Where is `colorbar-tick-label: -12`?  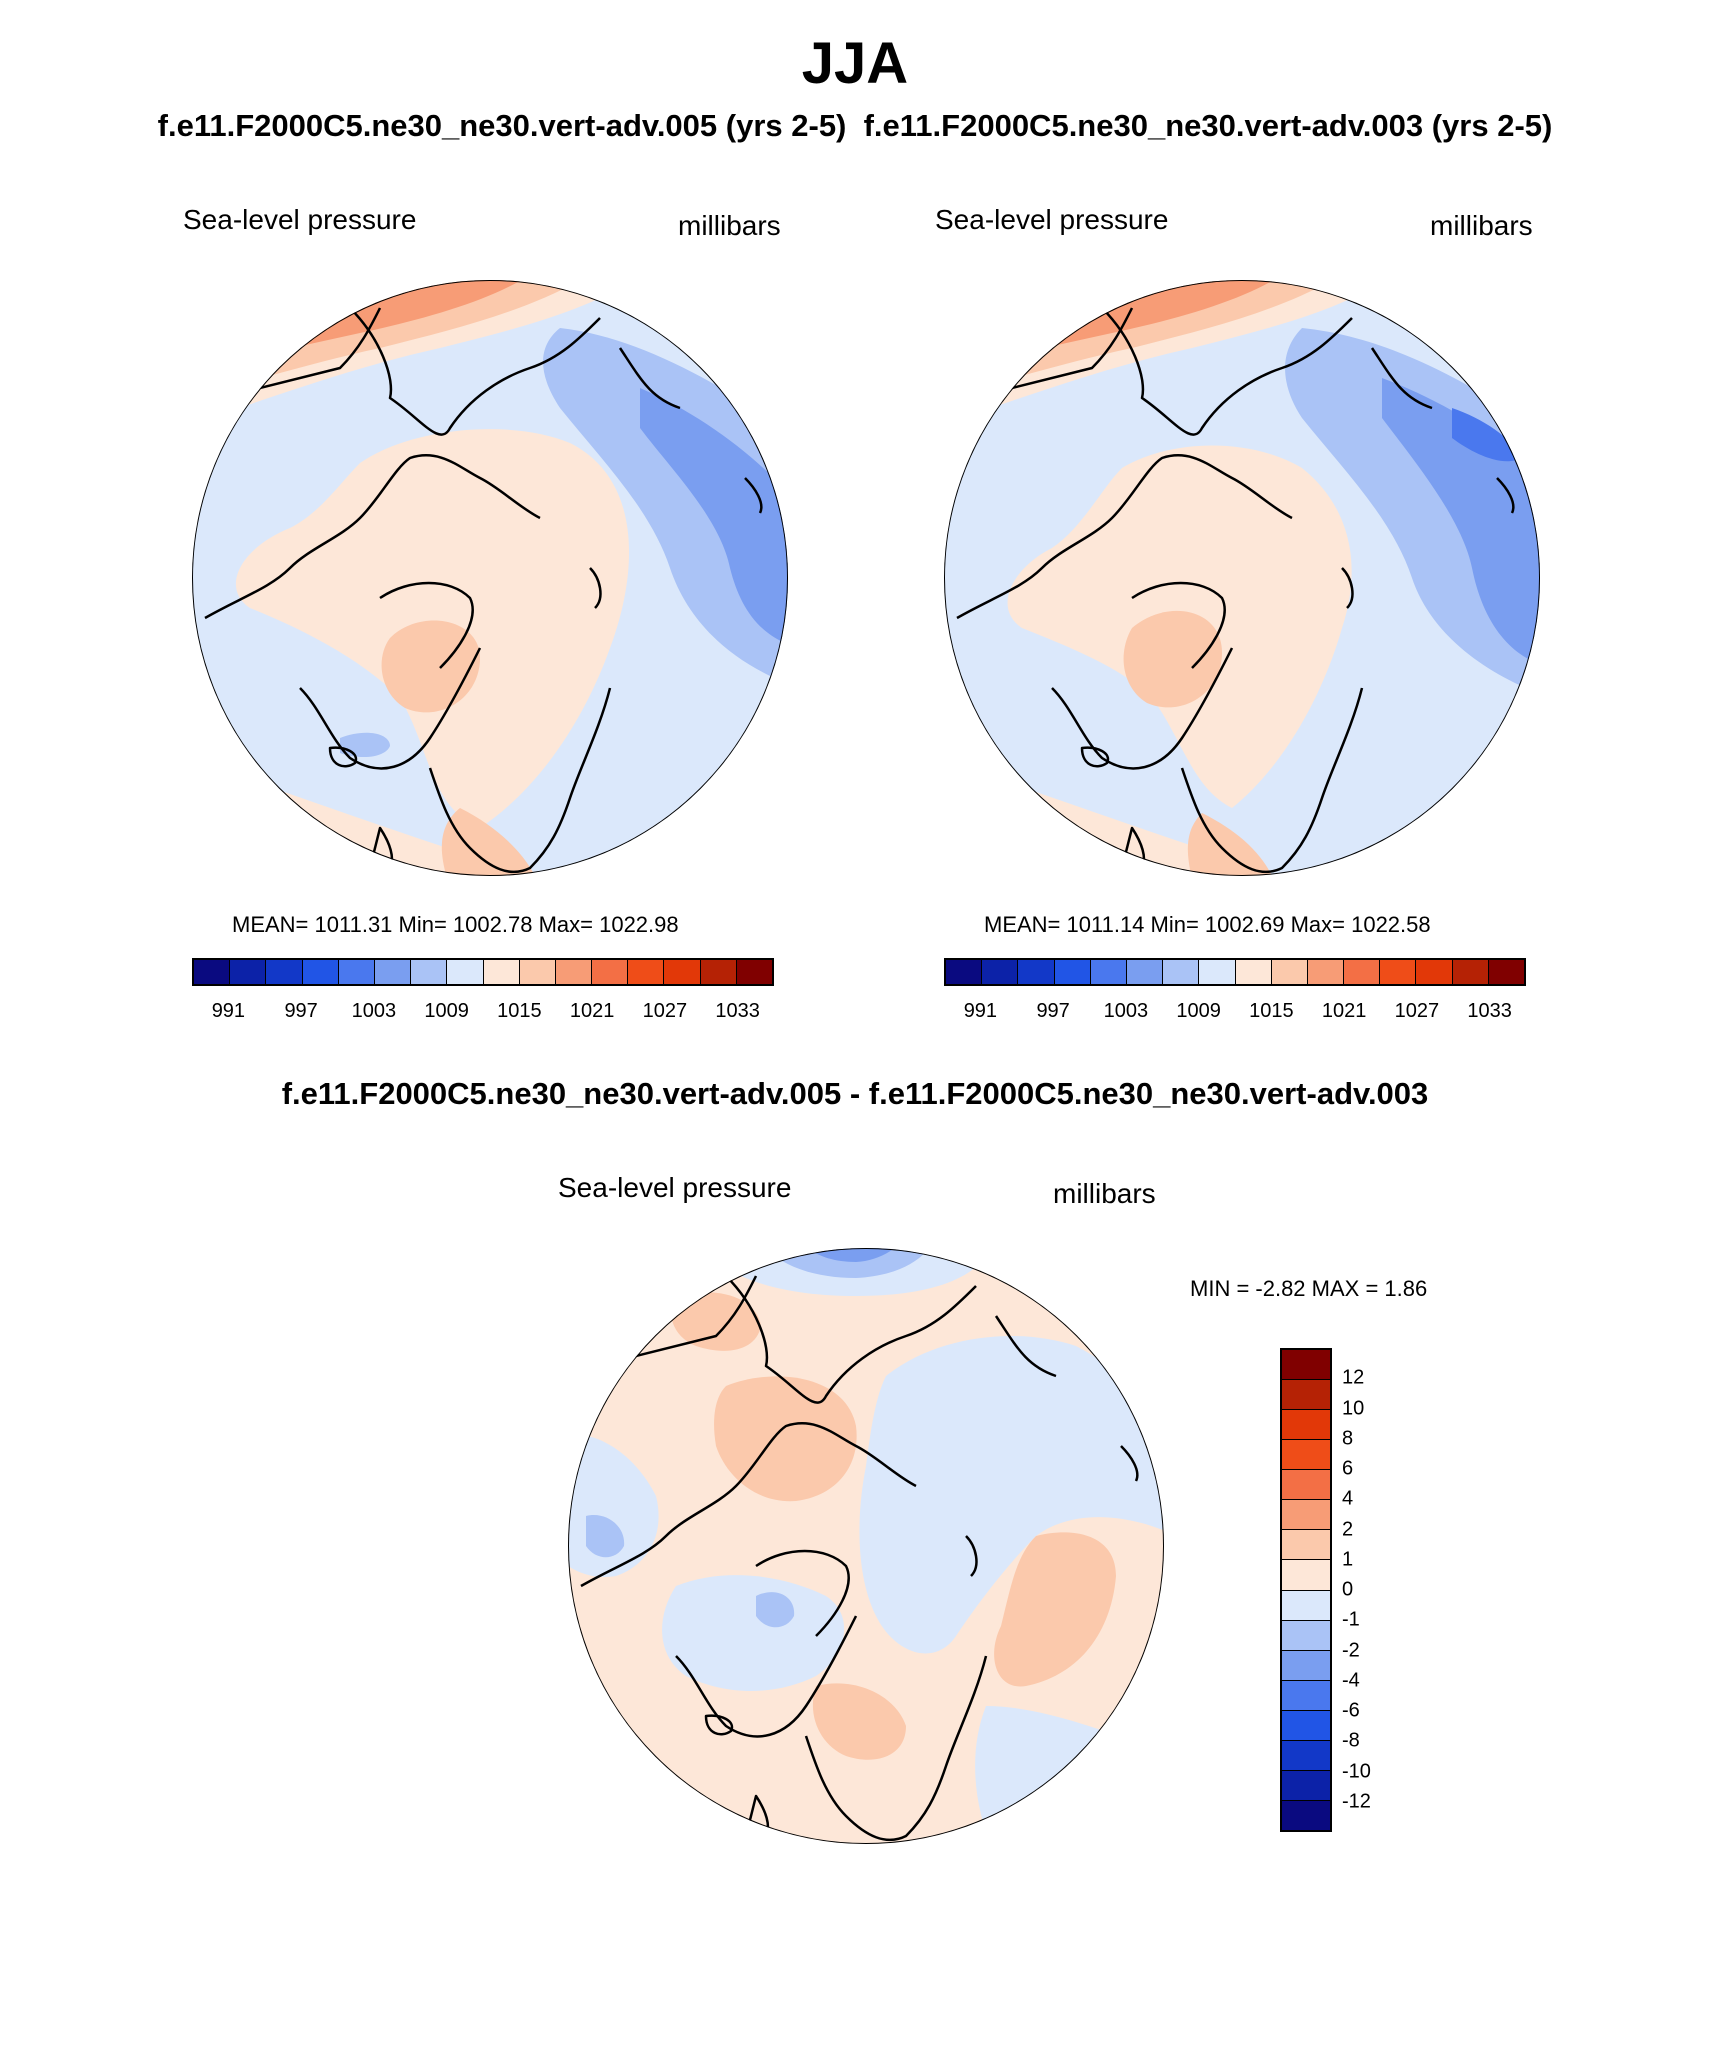 colorbar-tick-label: -12 is located at coordinates (1356, 1801).